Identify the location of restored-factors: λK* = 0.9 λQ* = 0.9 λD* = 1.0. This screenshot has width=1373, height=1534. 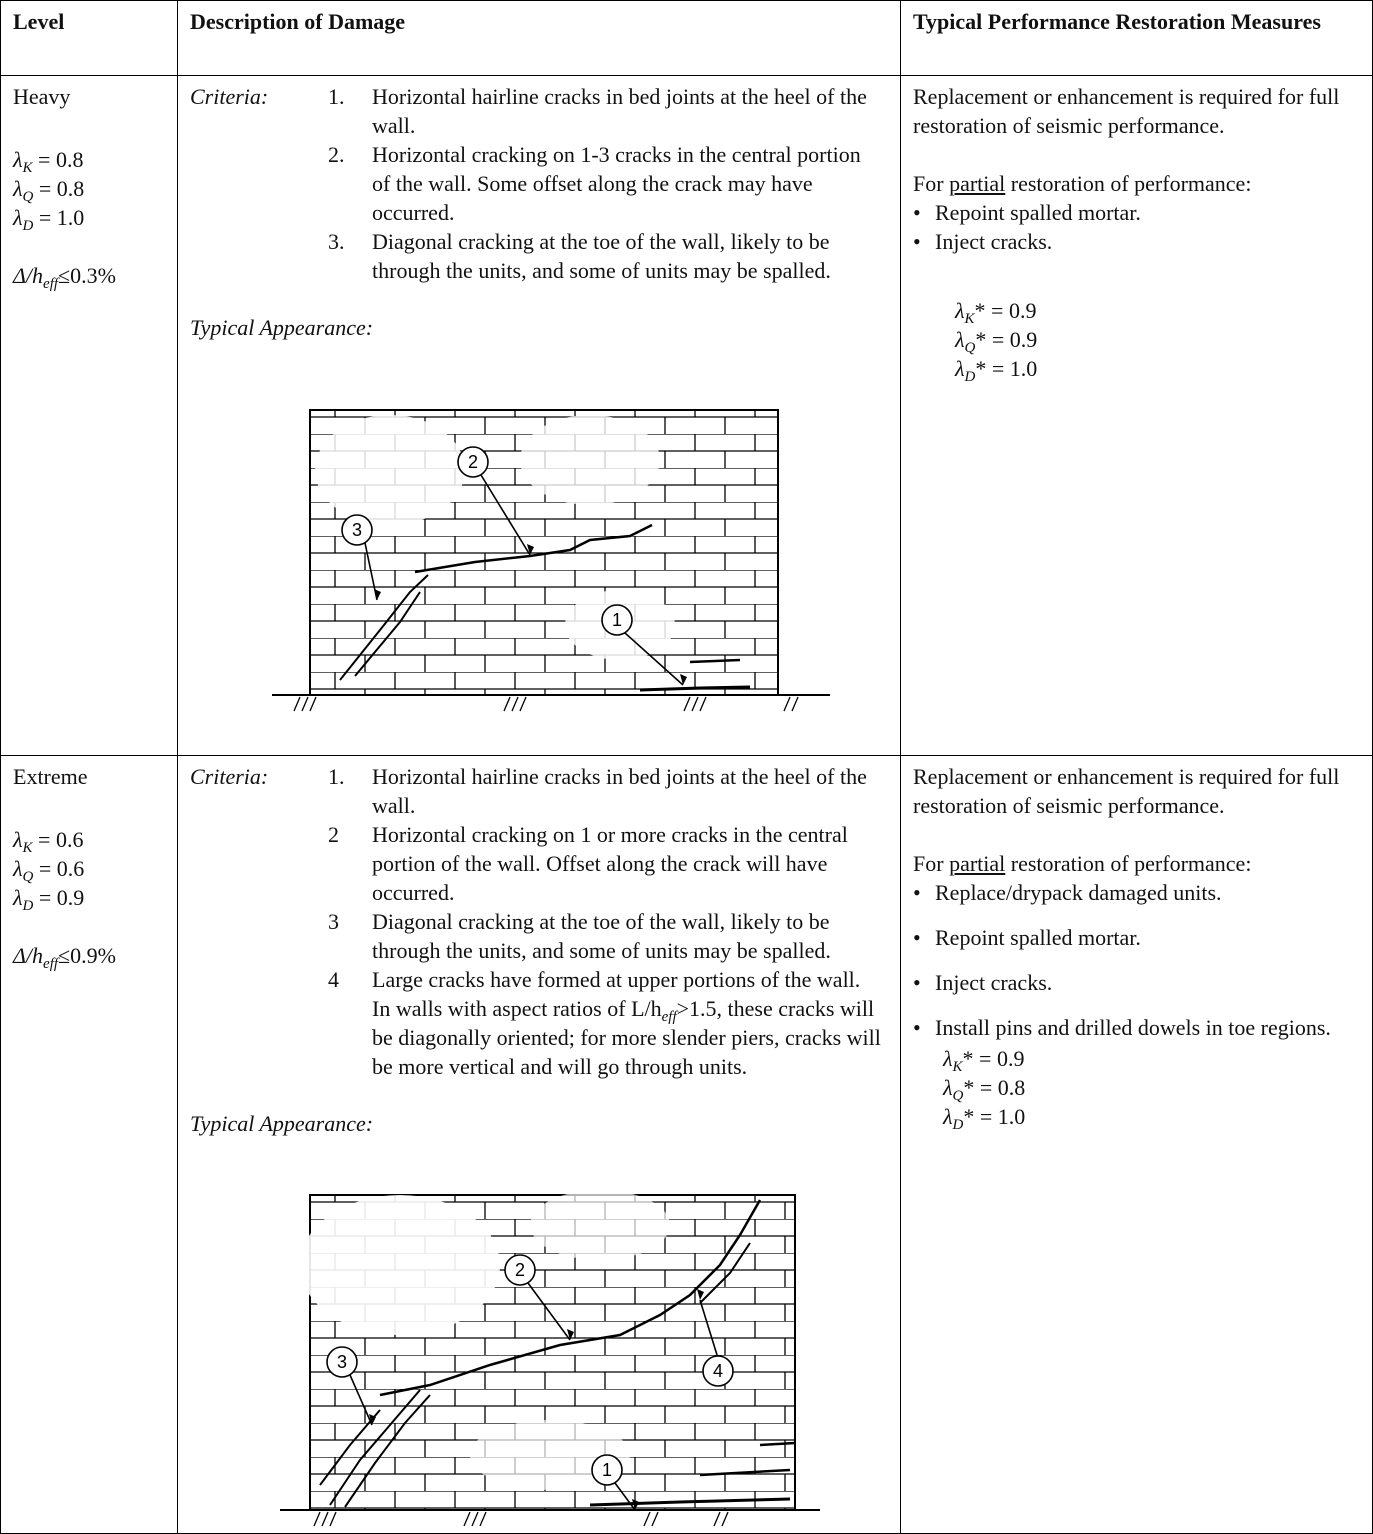
(1154, 340).